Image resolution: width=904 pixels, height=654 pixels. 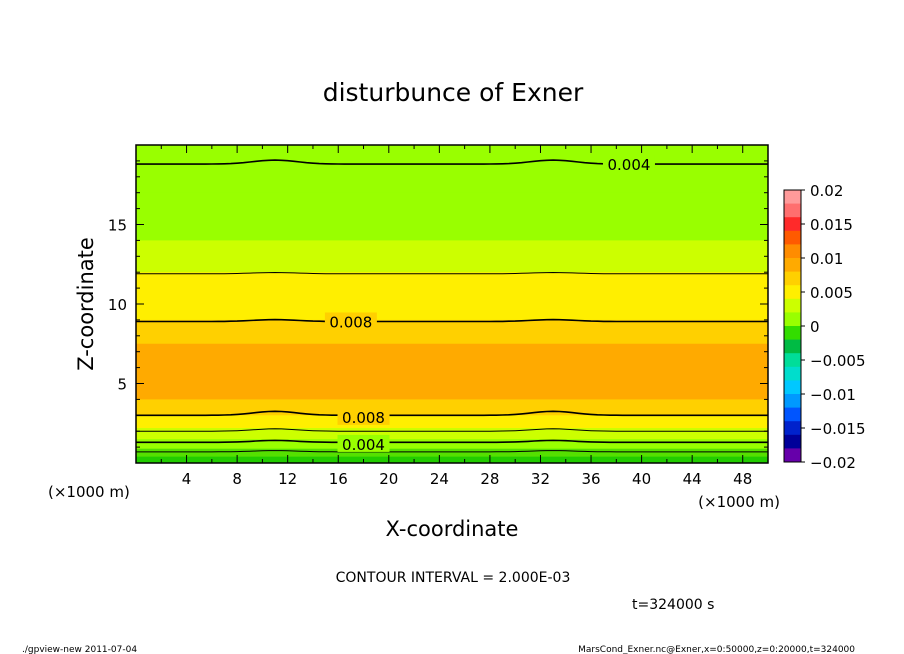 What do you see at coordinates (117, 226) in the screenshot?
I see `y-tick-label: 15` at bounding box center [117, 226].